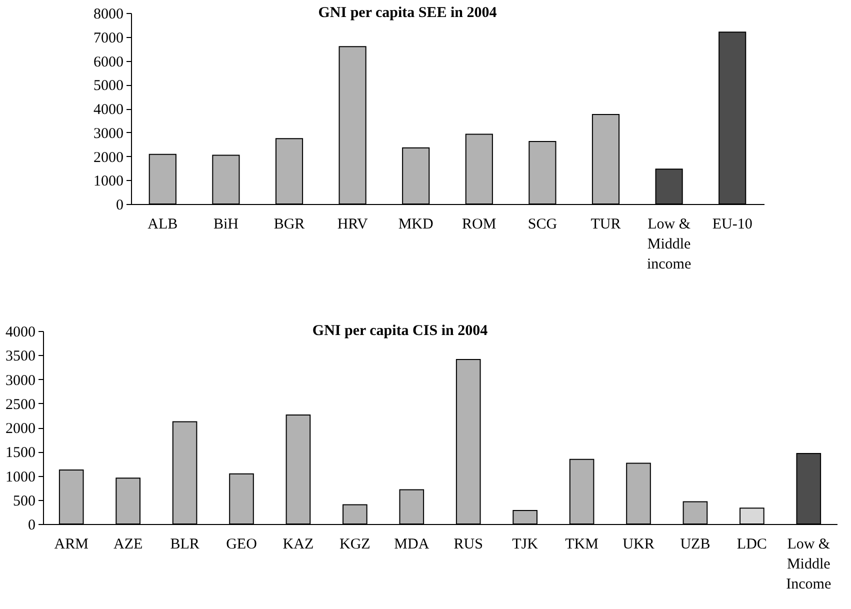 The image size is (851, 609). I want to click on y-tick-label: 5000, so click(109, 86).